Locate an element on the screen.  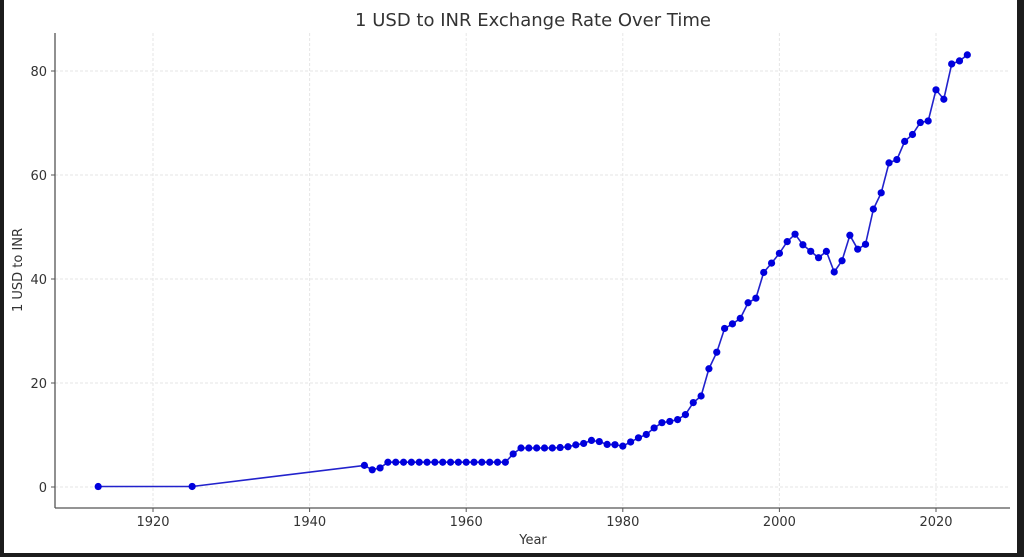
y-axis-ticks: 0 20 40 60 80 is located at coordinates (42, 280).